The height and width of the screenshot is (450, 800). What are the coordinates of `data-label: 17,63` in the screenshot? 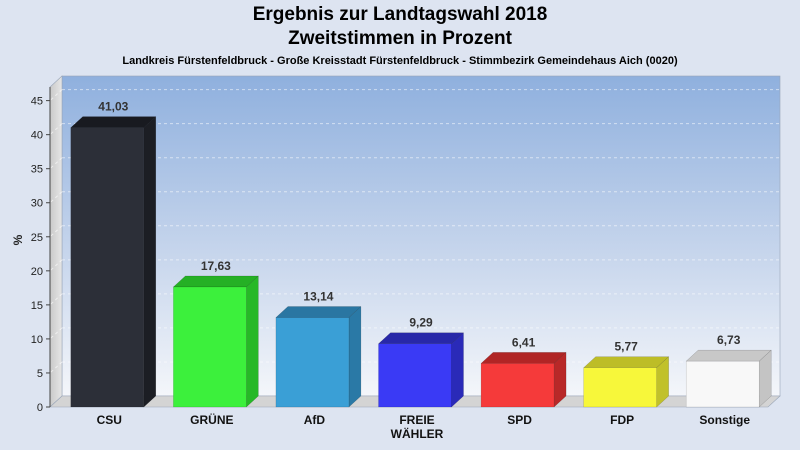 It's located at (216, 266).